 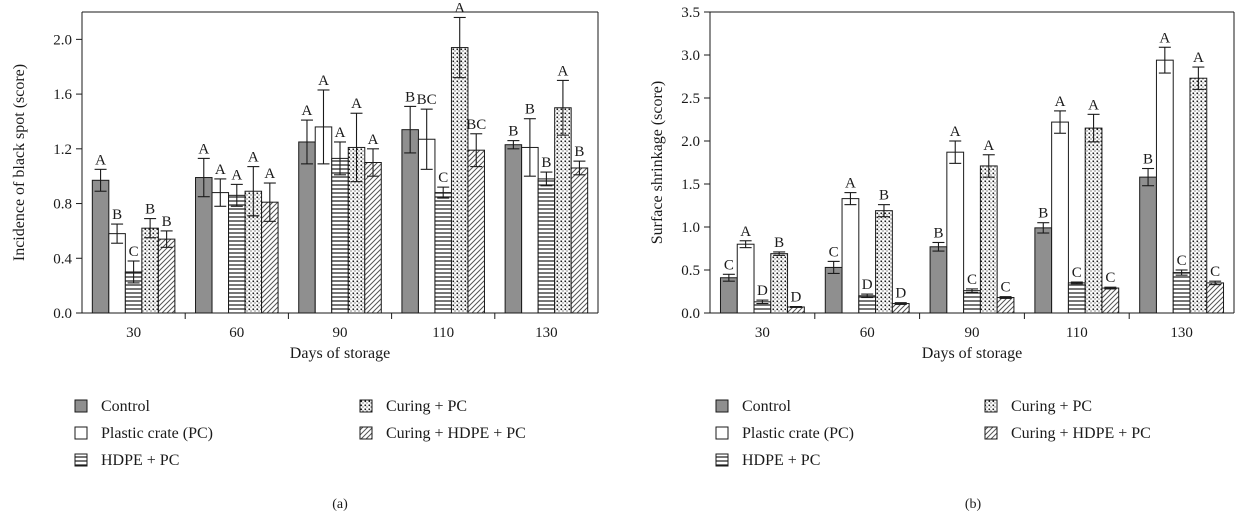 What do you see at coordinates (1077, 333) in the screenshot?
I see `x-tick-label: 110` at bounding box center [1077, 333].